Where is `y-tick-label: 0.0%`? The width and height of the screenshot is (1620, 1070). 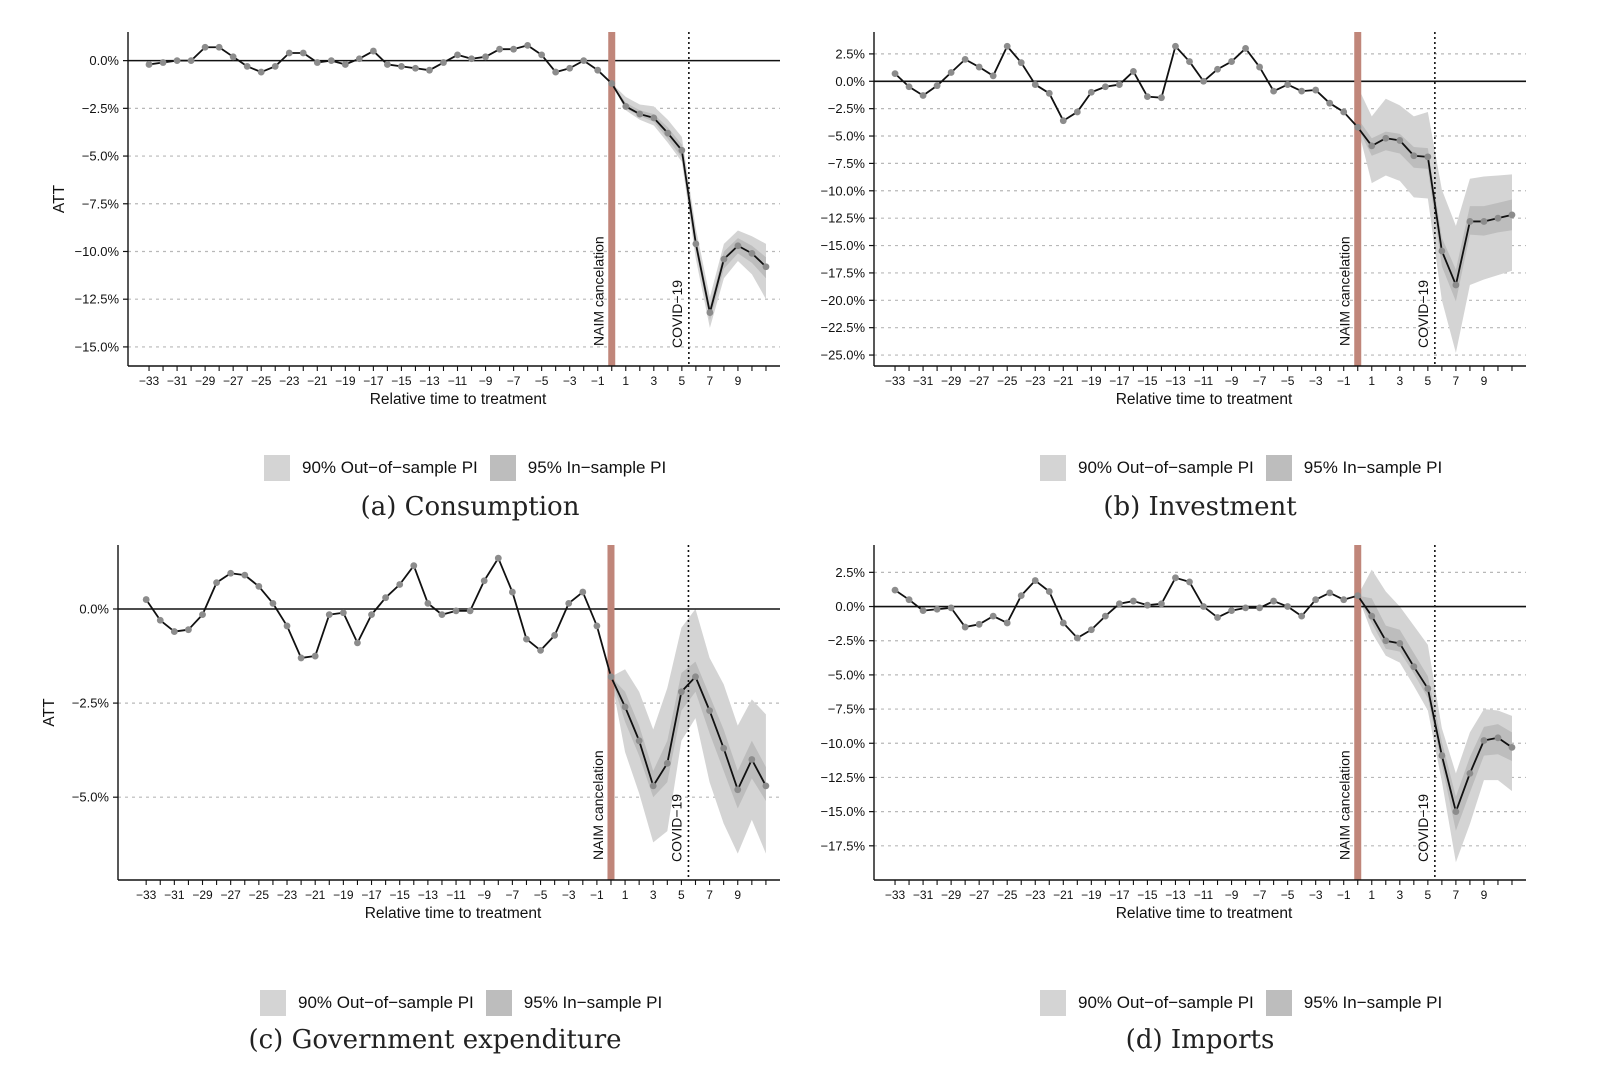 y-tick-label: 0.0% is located at coordinates (850, 606).